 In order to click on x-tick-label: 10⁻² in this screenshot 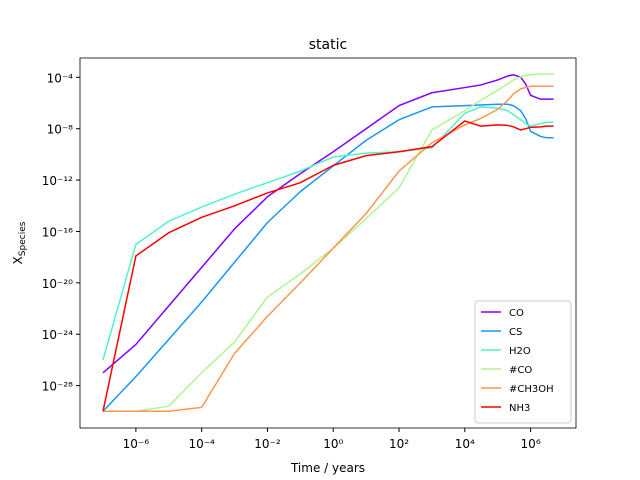, I will do `click(267, 444)`.